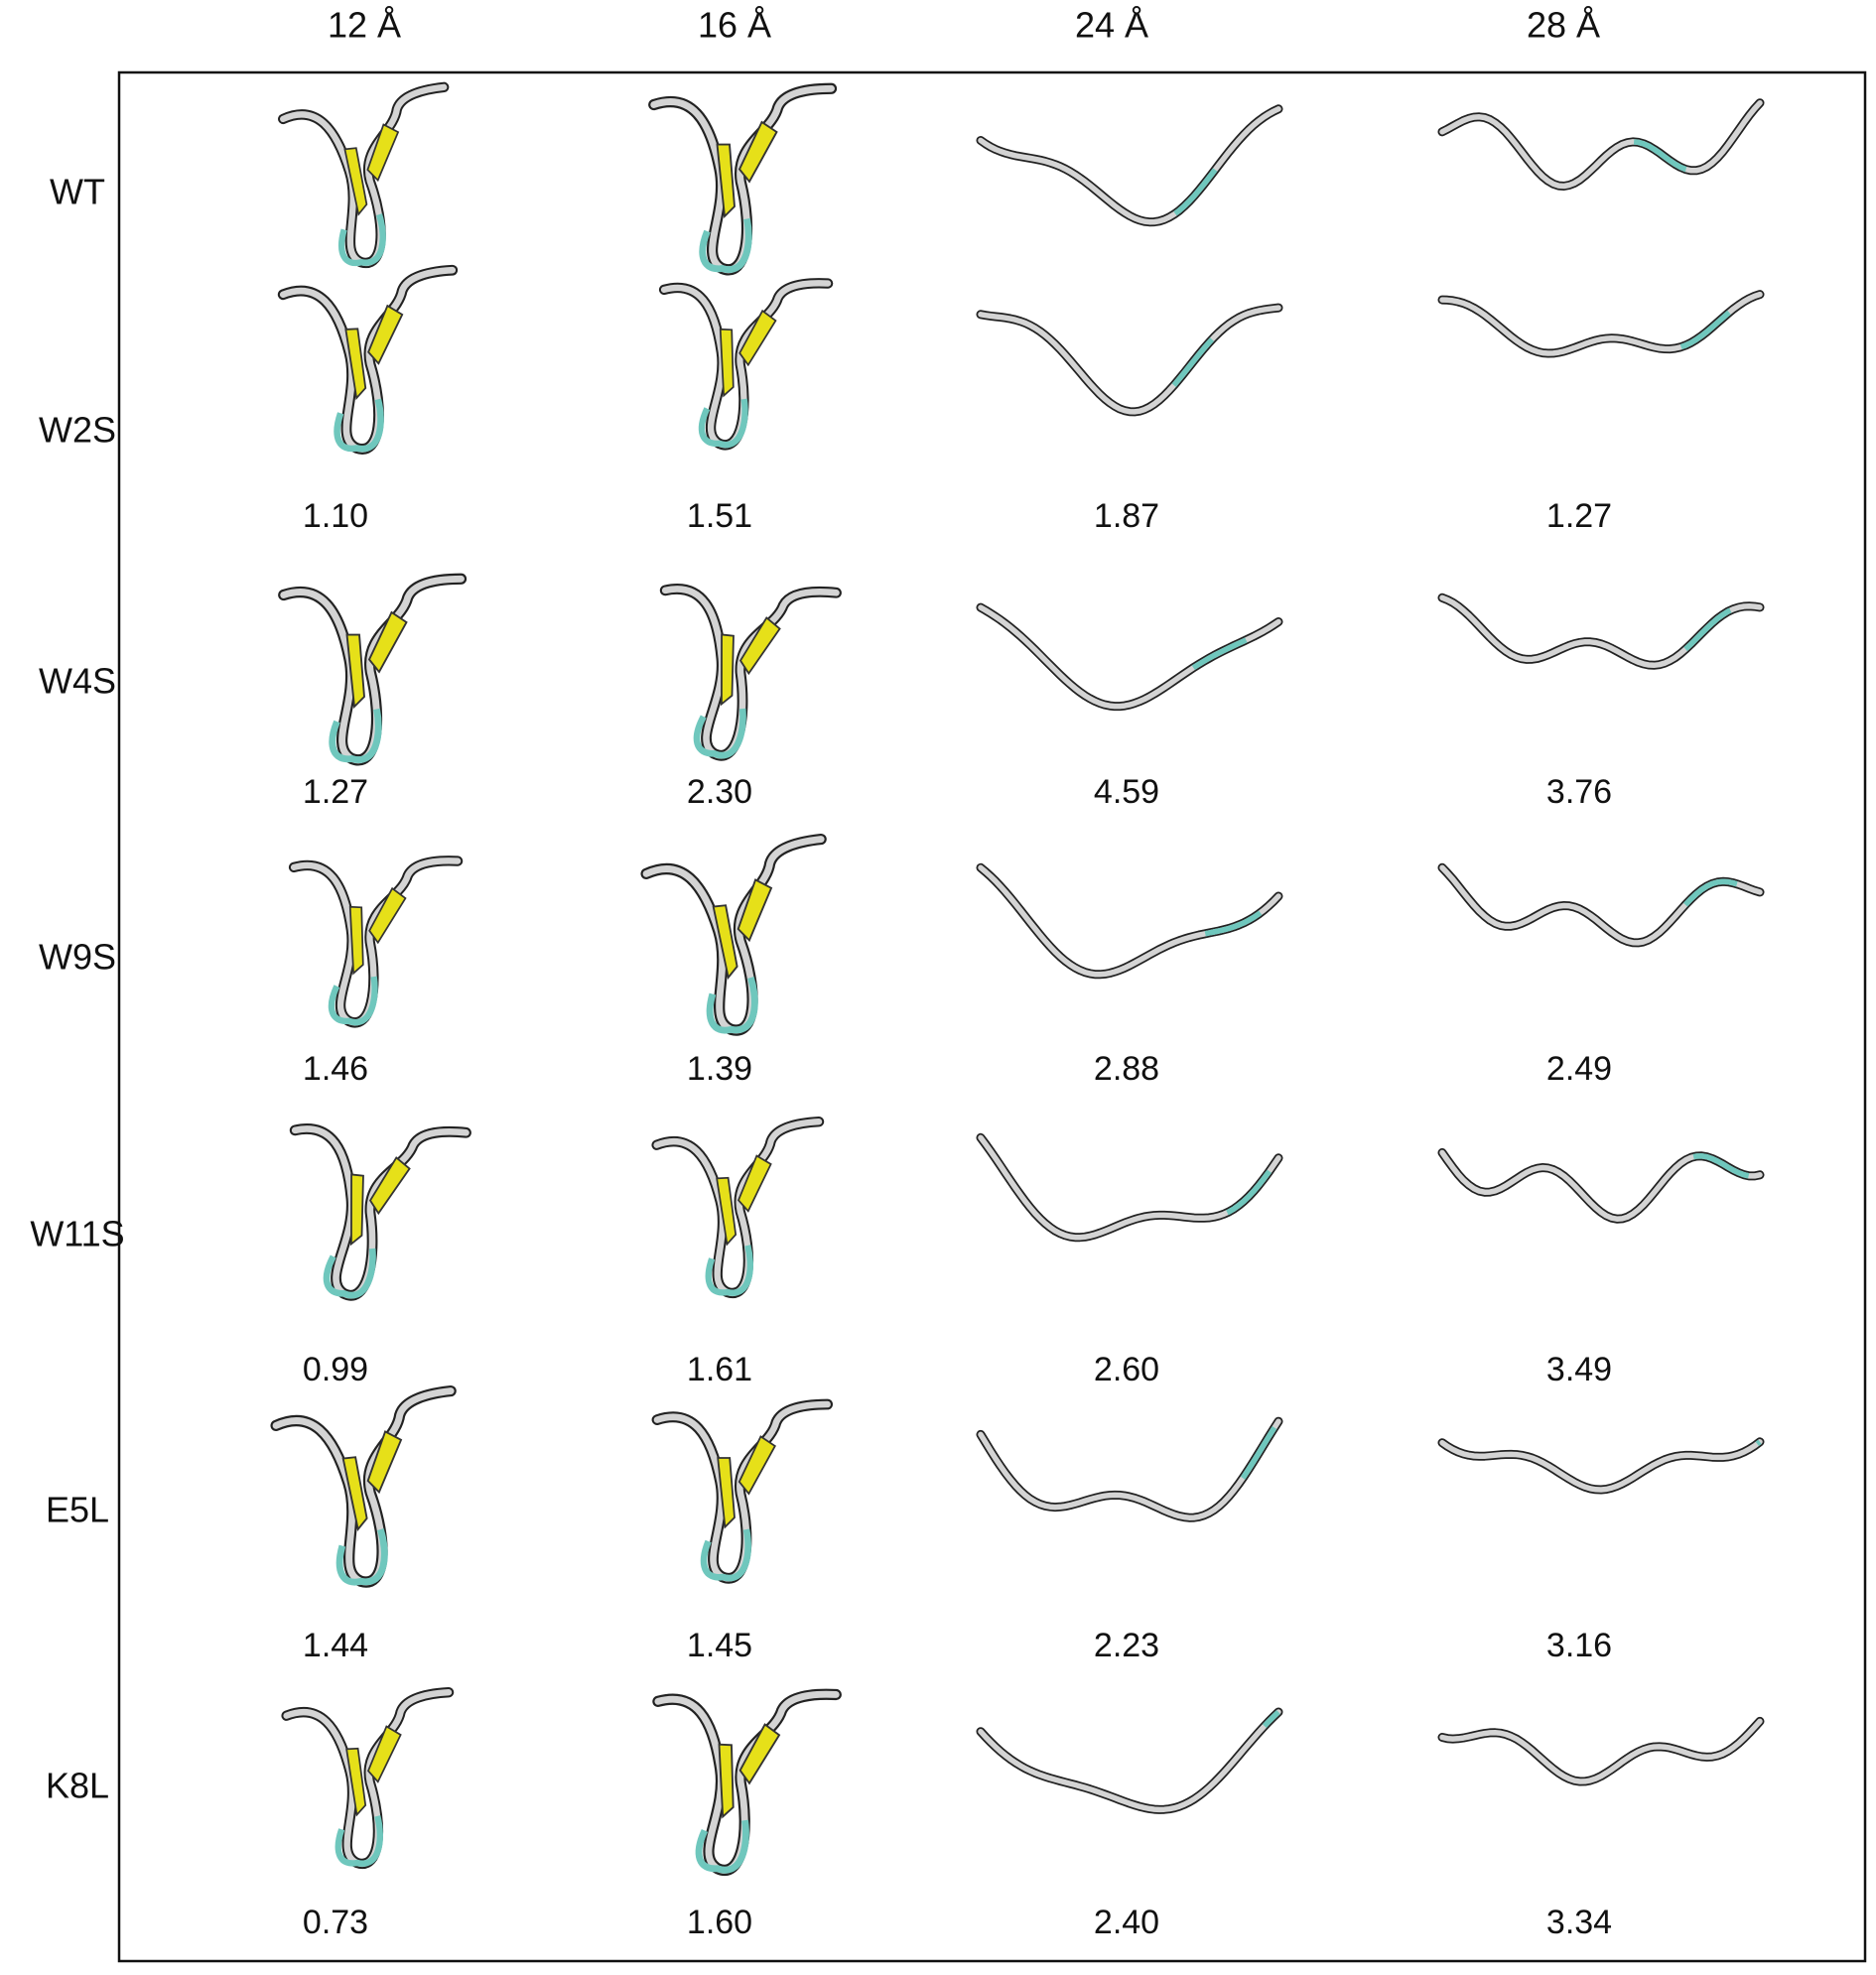 This screenshot has height=1975, width=1876. I want to click on rmsd-value: 3.76, so click(1579, 792).